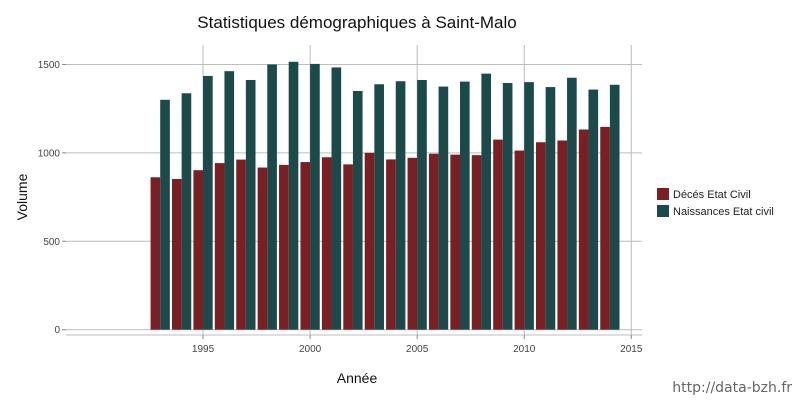 This screenshot has width=800, height=400. Describe the element at coordinates (631, 349) in the screenshot. I see `x-tick-label: 2015` at that location.